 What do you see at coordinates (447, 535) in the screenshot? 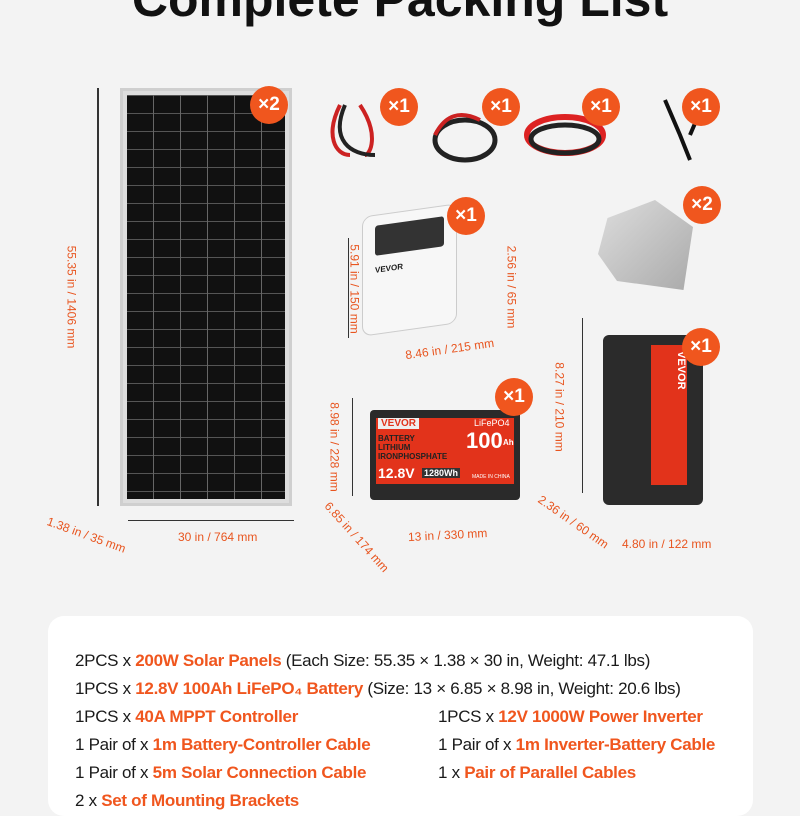
I see `battery-width-label: 13 in / 330 mm` at bounding box center [447, 535].